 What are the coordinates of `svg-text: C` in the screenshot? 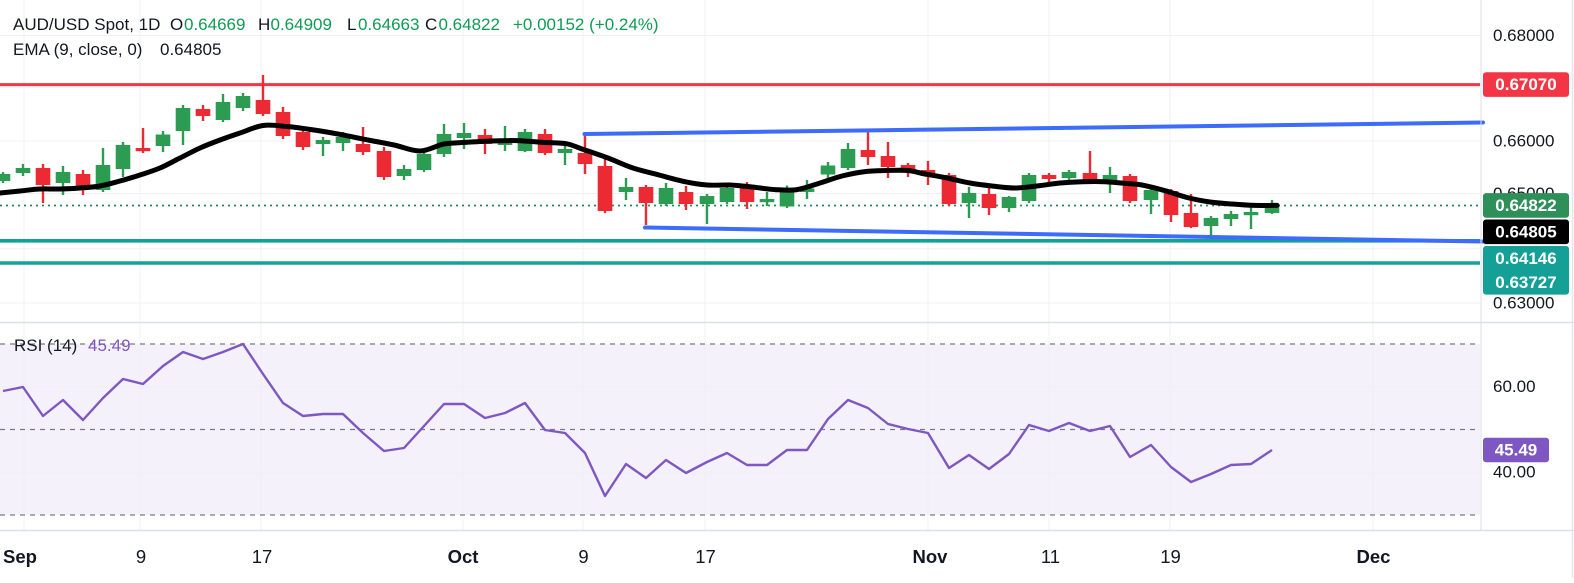 It's located at (431, 24).